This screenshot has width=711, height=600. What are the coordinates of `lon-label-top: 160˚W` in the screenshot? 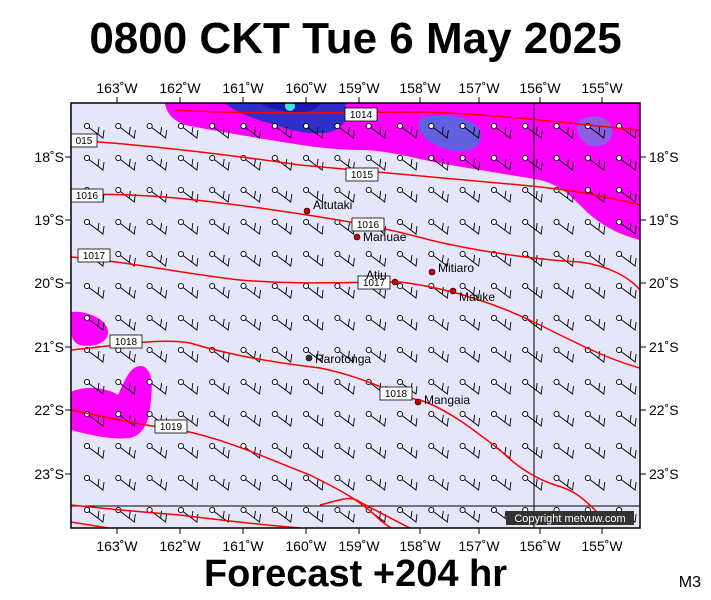 It's located at (306, 88).